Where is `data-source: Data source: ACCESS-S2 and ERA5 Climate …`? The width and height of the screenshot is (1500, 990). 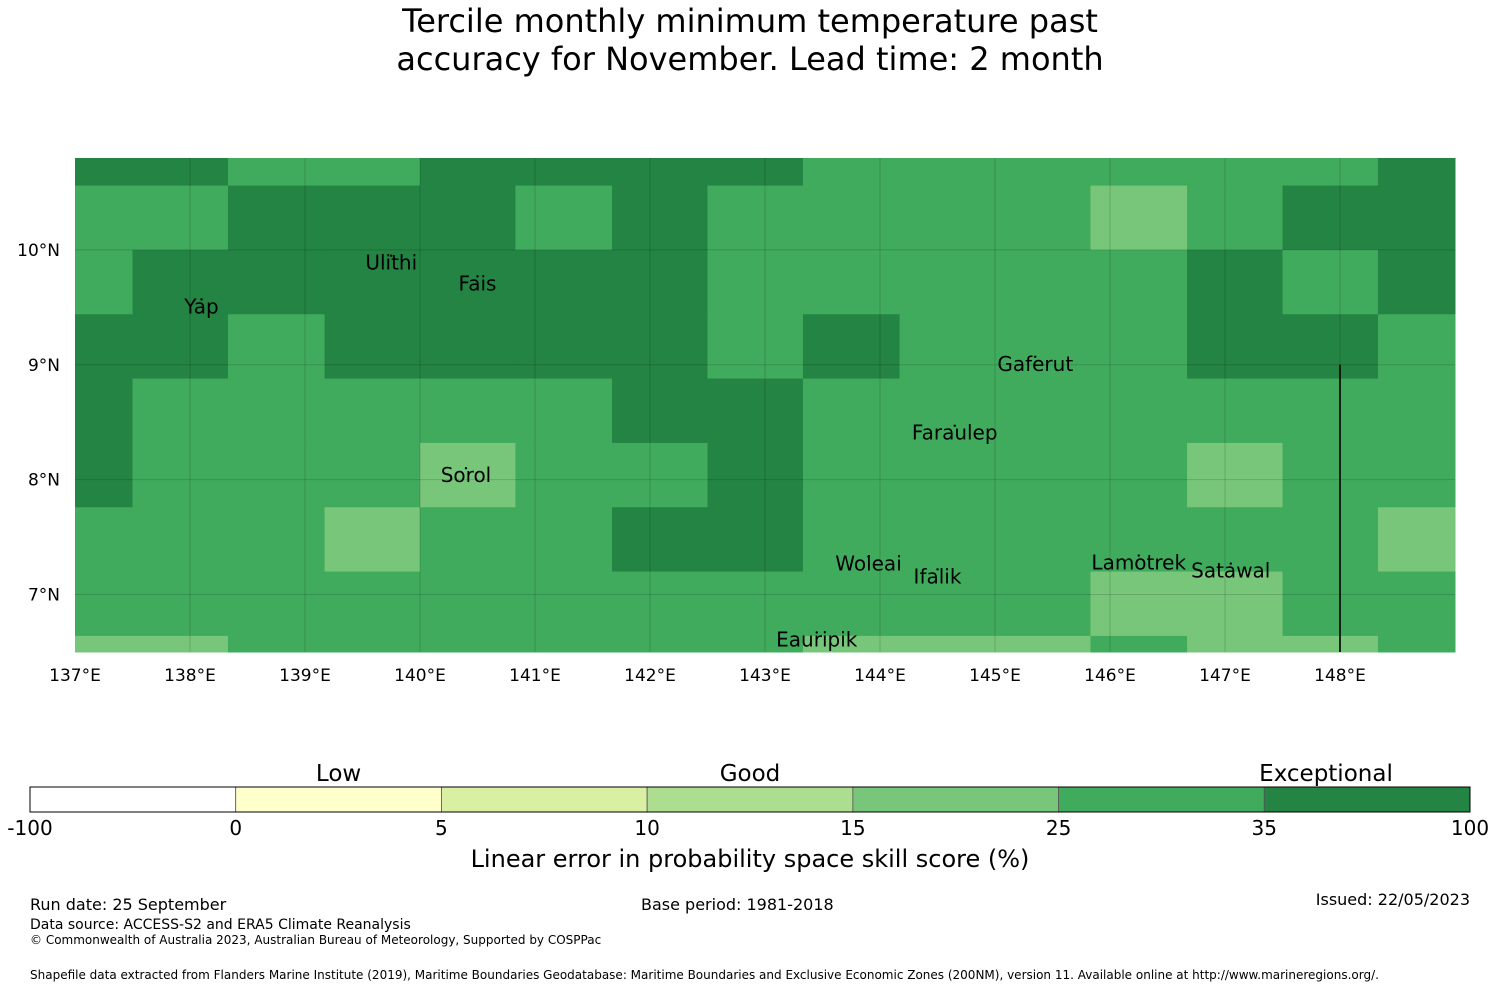 data-source: Data source: ACCESS-S2 and ERA5 Climate … is located at coordinates (220, 925).